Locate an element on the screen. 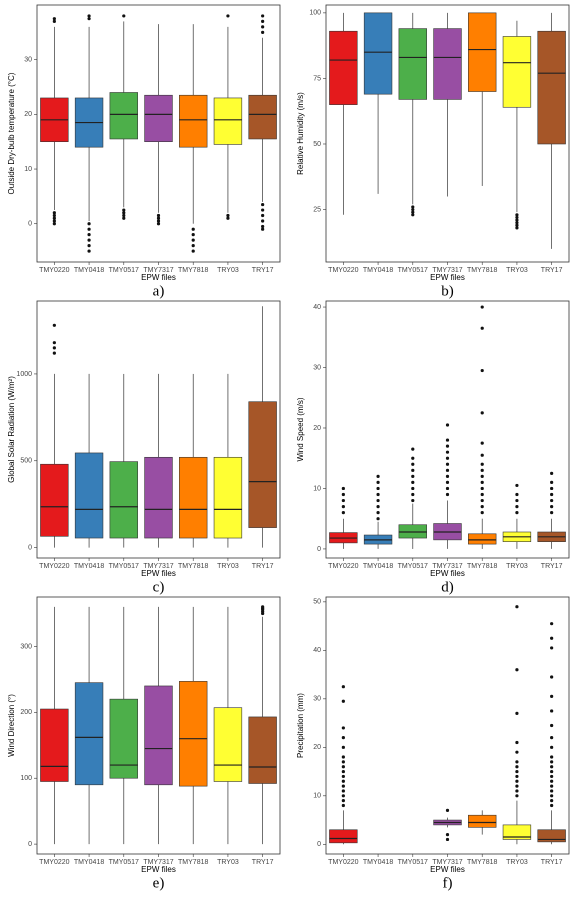 The height and width of the screenshot is (900, 579). y-axis-label: Wind Speed (m/s) is located at coordinates (300, 429).